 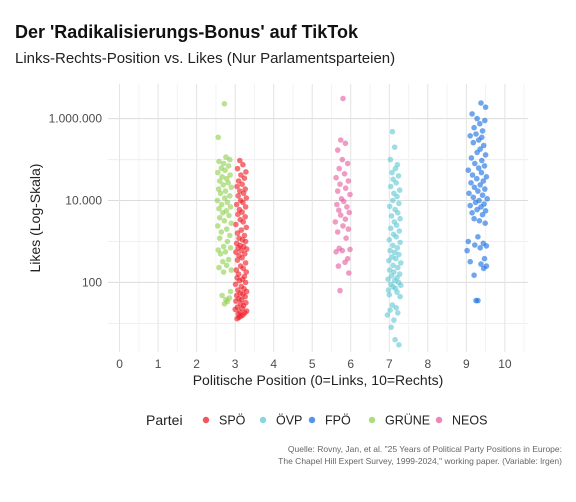 What do you see at coordinates (186, 32) in the screenshot?
I see `chart-title: Der 'Radikalisierungs-Bonus' auf TikTok` at bounding box center [186, 32].